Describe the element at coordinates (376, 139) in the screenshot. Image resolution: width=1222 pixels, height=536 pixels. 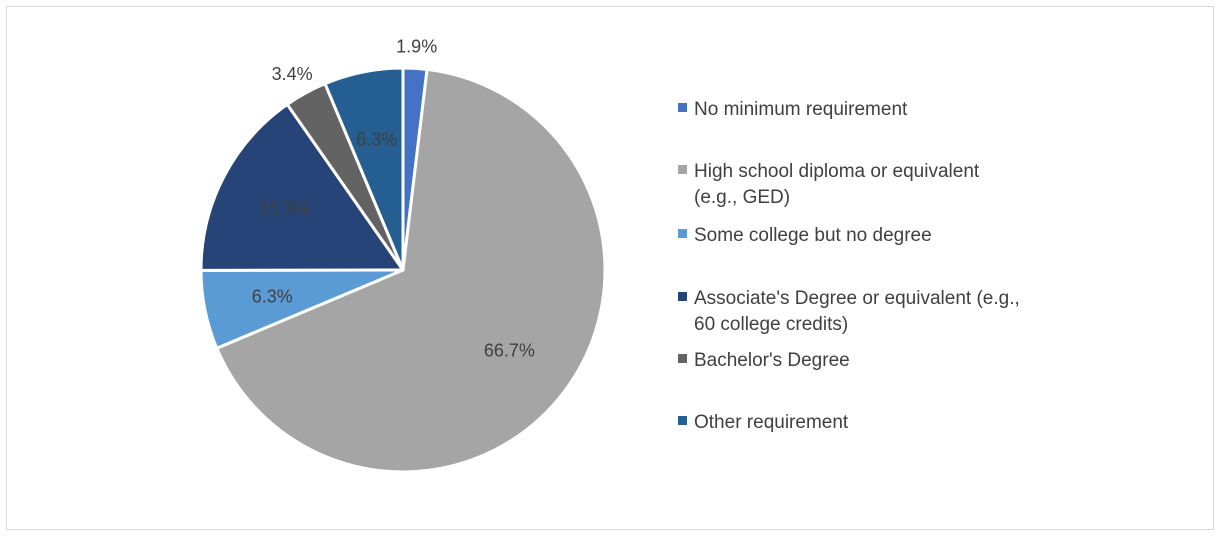
I see `data-label-other-requirement: 6.3%` at that location.